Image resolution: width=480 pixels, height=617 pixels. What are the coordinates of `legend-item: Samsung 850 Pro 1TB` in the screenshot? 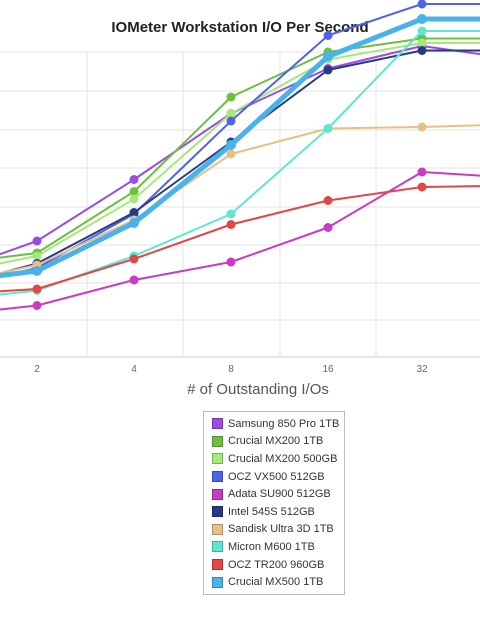 It's located at (278, 424).